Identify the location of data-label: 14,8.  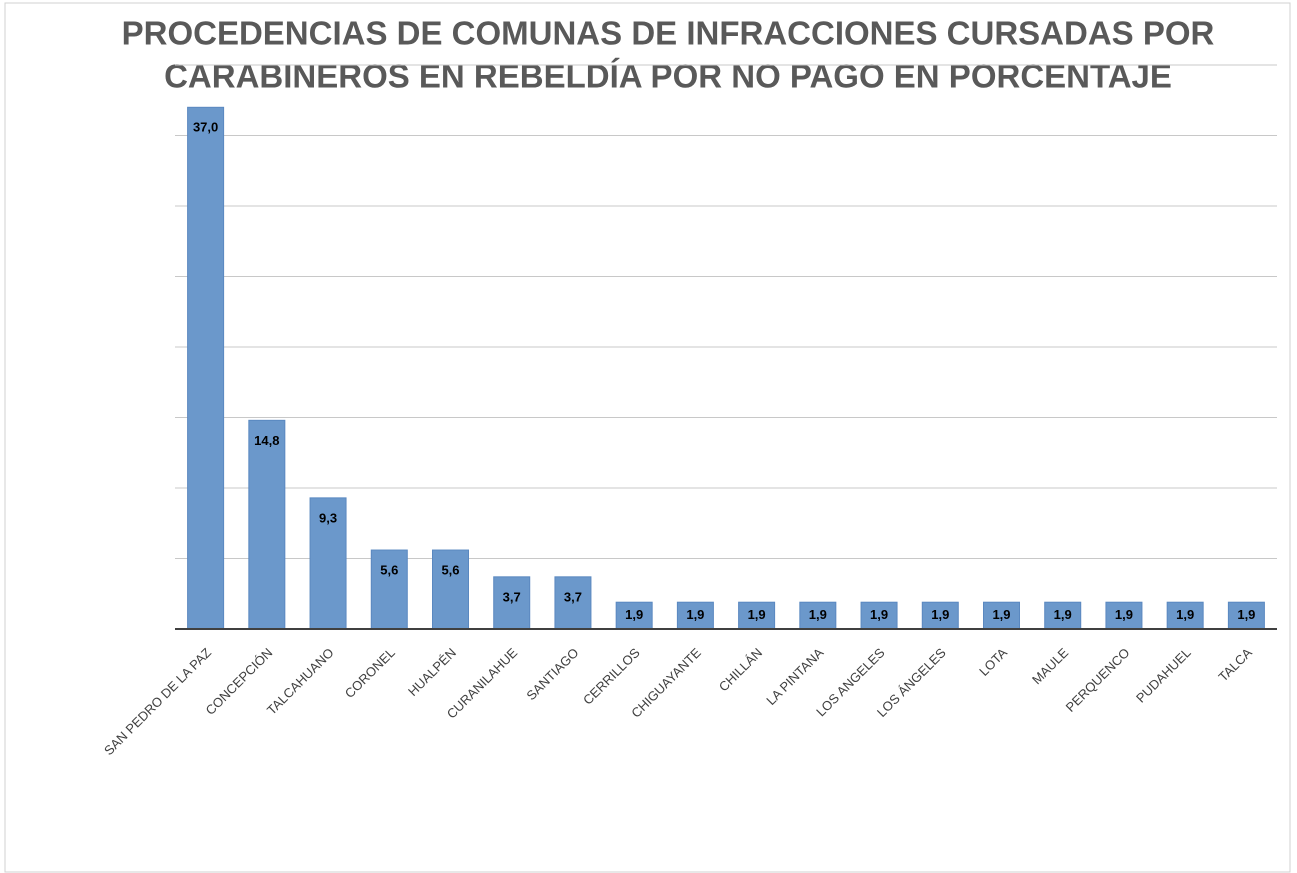
(266, 440).